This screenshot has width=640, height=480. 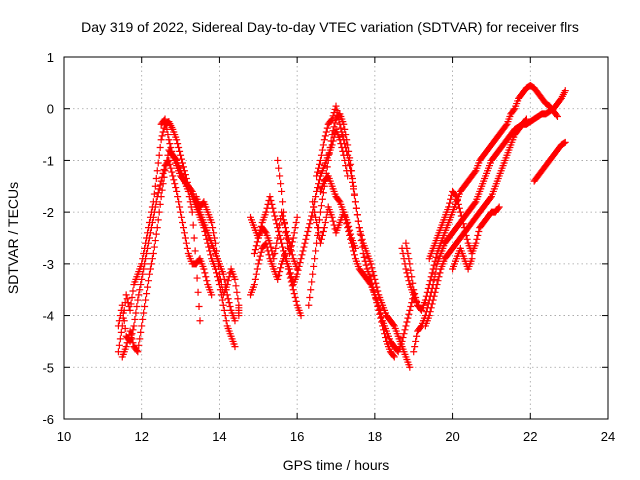 I want to click on series-track-f, so click(x=276, y=279).